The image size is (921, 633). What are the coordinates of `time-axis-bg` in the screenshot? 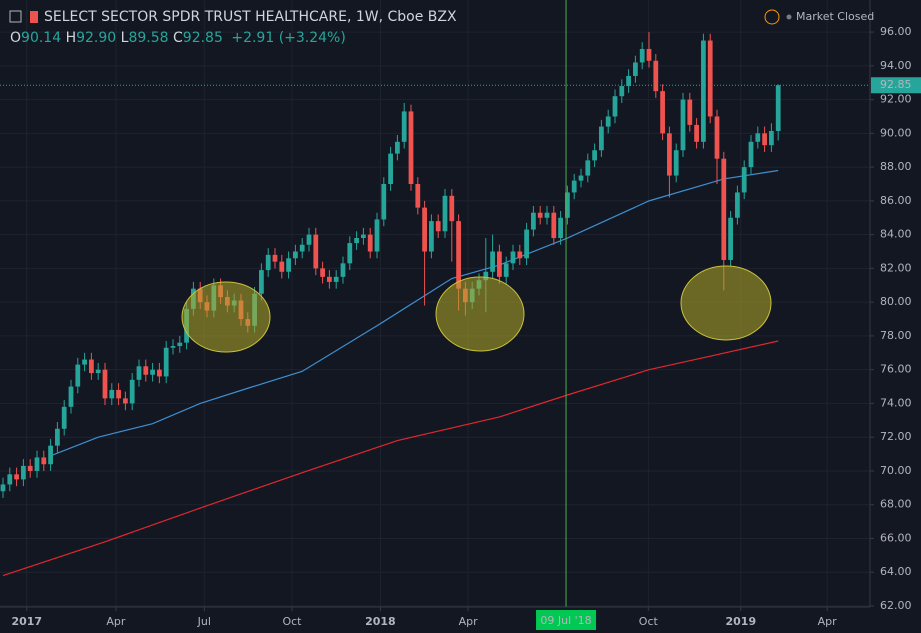 It's located at (460, 620).